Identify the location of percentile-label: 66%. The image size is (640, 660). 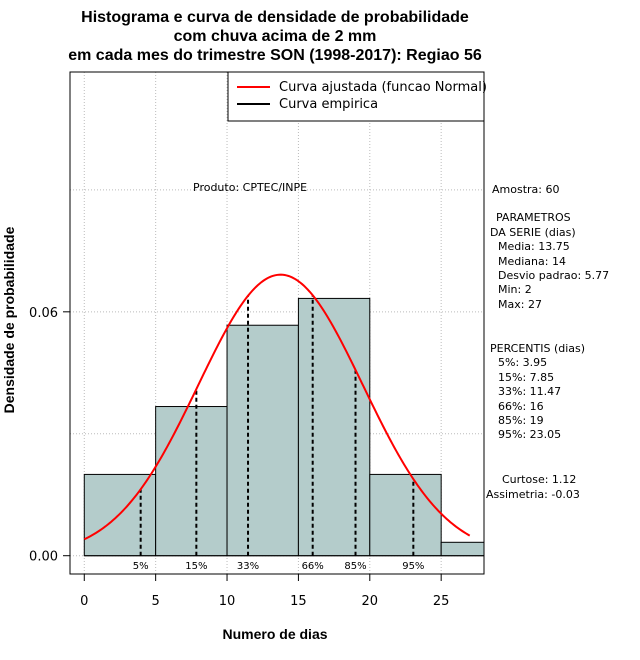
(313, 566).